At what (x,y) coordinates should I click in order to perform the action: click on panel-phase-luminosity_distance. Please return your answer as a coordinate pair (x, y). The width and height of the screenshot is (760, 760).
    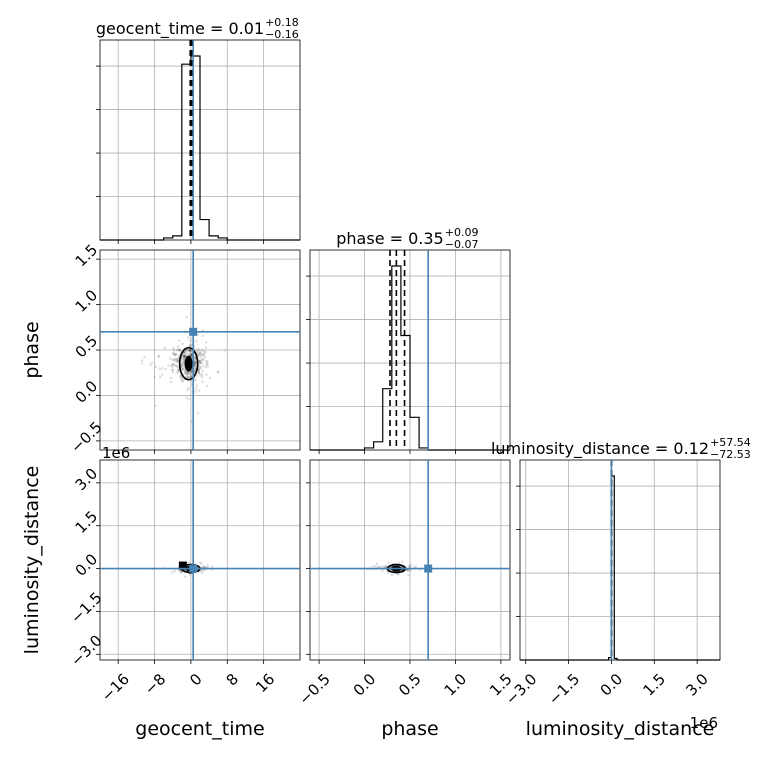
    Looking at the image, I should click on (410, 560).